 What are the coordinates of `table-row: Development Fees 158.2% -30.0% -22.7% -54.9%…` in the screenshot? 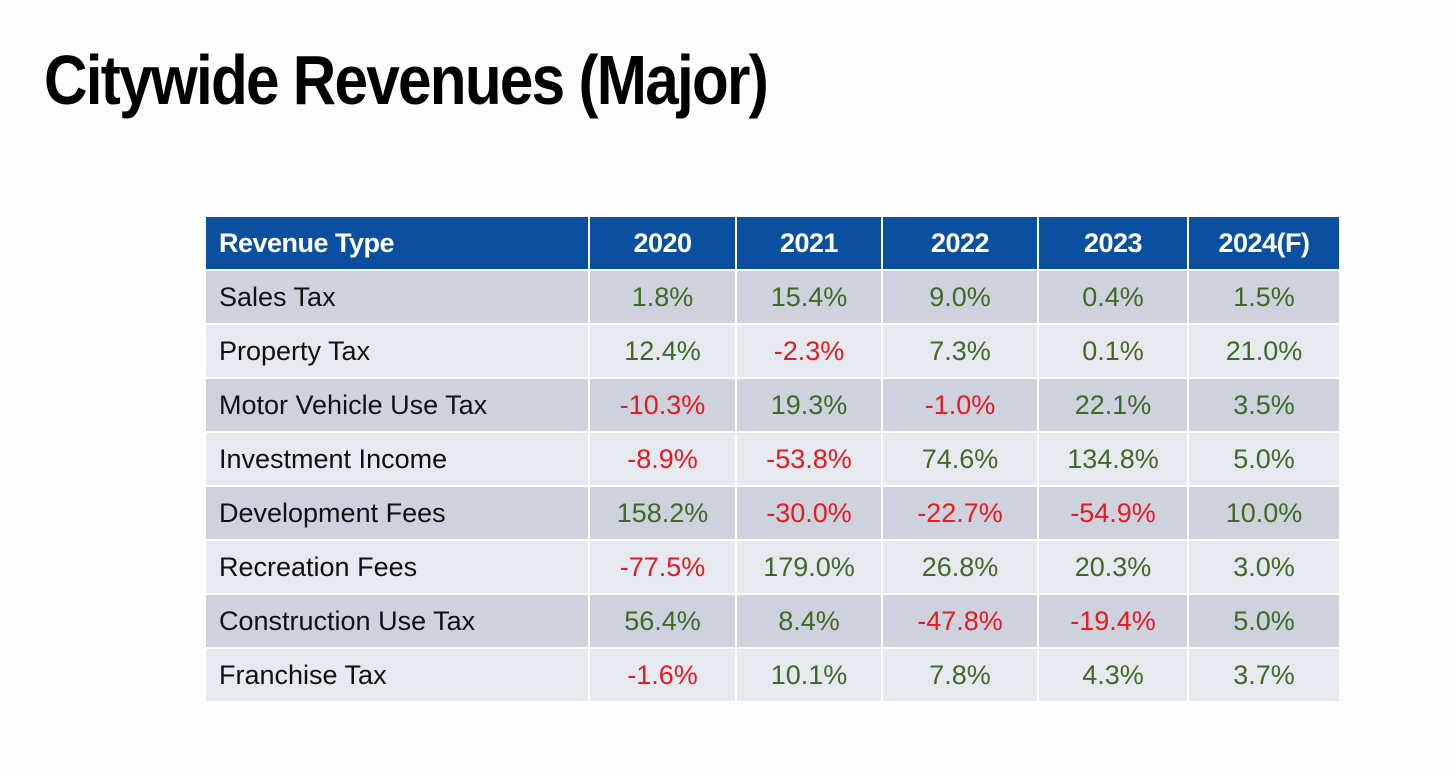 It's located at (772, 513).